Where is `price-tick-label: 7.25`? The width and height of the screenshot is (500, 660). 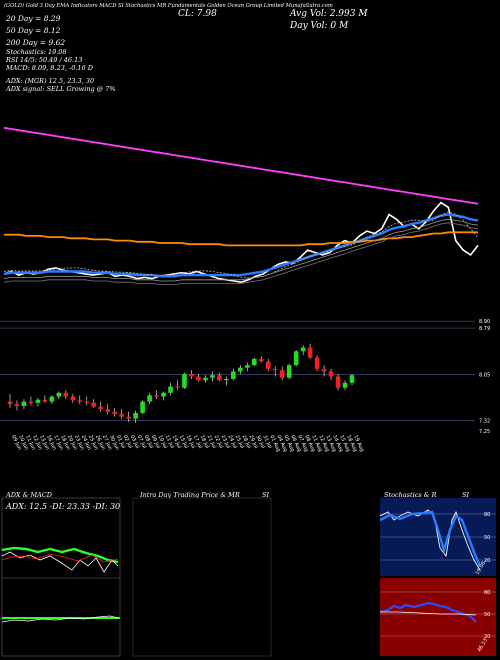 price-tick-label: 7.25 is located at coordinates (484, 432).